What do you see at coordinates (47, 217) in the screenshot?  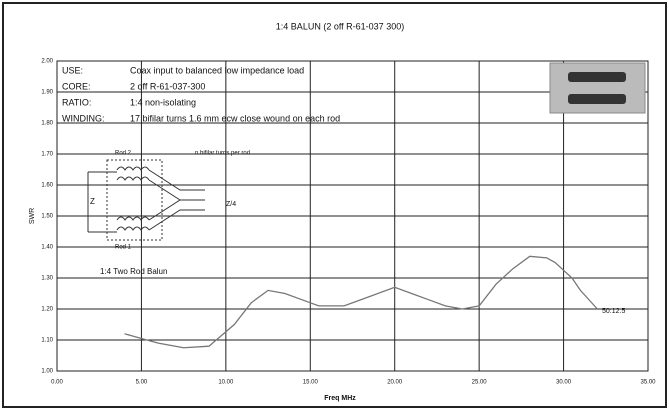 I see `y-tick-label: 1.50` at bounding box center [47, 217].